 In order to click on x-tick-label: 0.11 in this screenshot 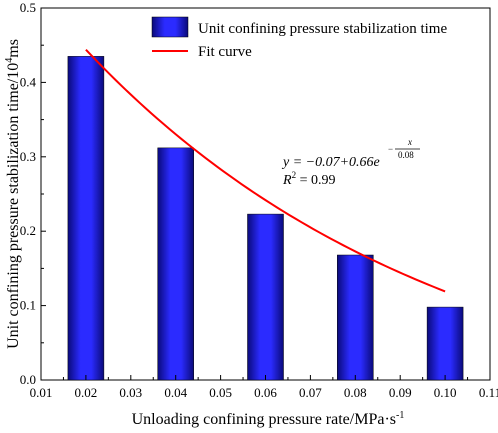, I will do `click(488, 392)`.